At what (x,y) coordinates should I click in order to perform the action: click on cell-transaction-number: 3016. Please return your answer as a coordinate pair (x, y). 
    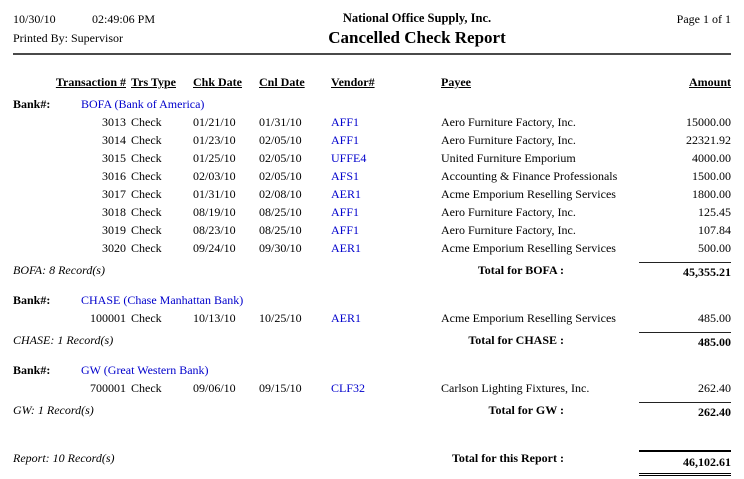
    Looking at the image, I should click on (114, 176).